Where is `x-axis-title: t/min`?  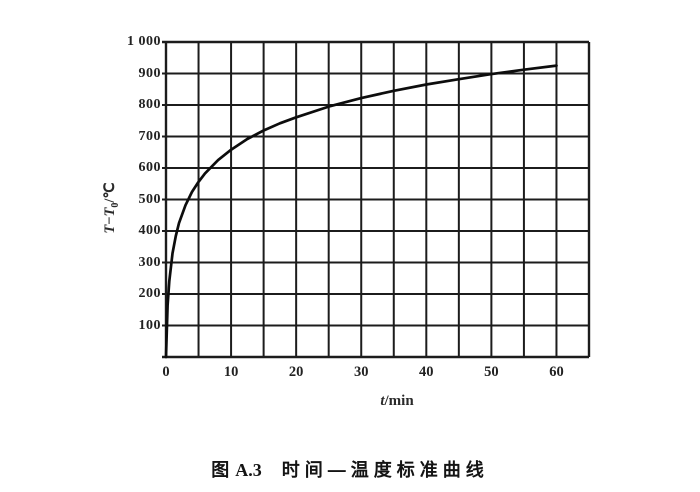 x-axis-title: t/min is located at coordinates (397, 401).